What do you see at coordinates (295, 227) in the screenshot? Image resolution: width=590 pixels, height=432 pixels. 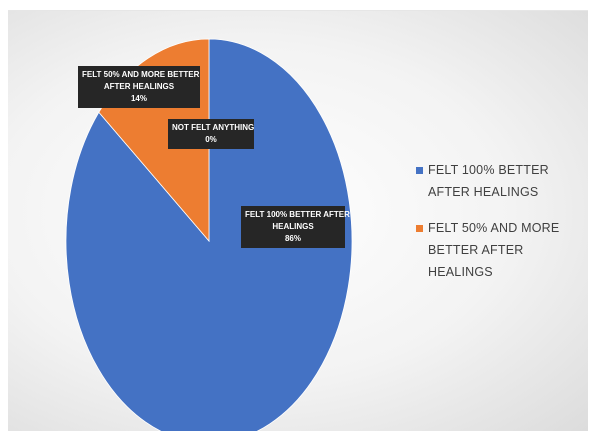 I see `data-label-slice-100: FELT 100% BETTER AFTER HEALINGS 86%` at bounding box center [295, 227].